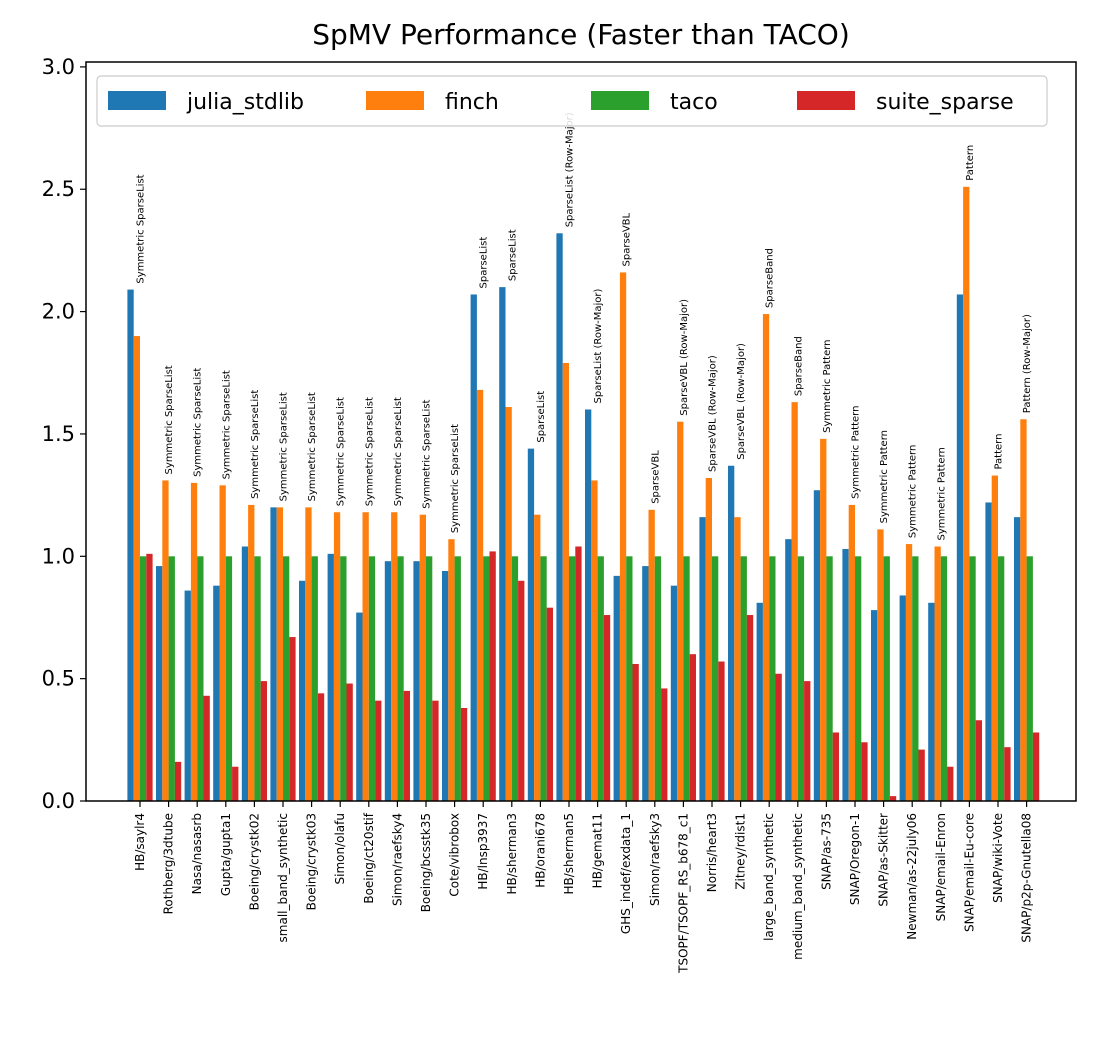 Image resolution: width=1095 pixels, height=1062 pixels. Describe the element at coordinates (1027, 878) in the screenshot. I see `x-tick-label: SNAP/p2p-Gnutella08` at that location.